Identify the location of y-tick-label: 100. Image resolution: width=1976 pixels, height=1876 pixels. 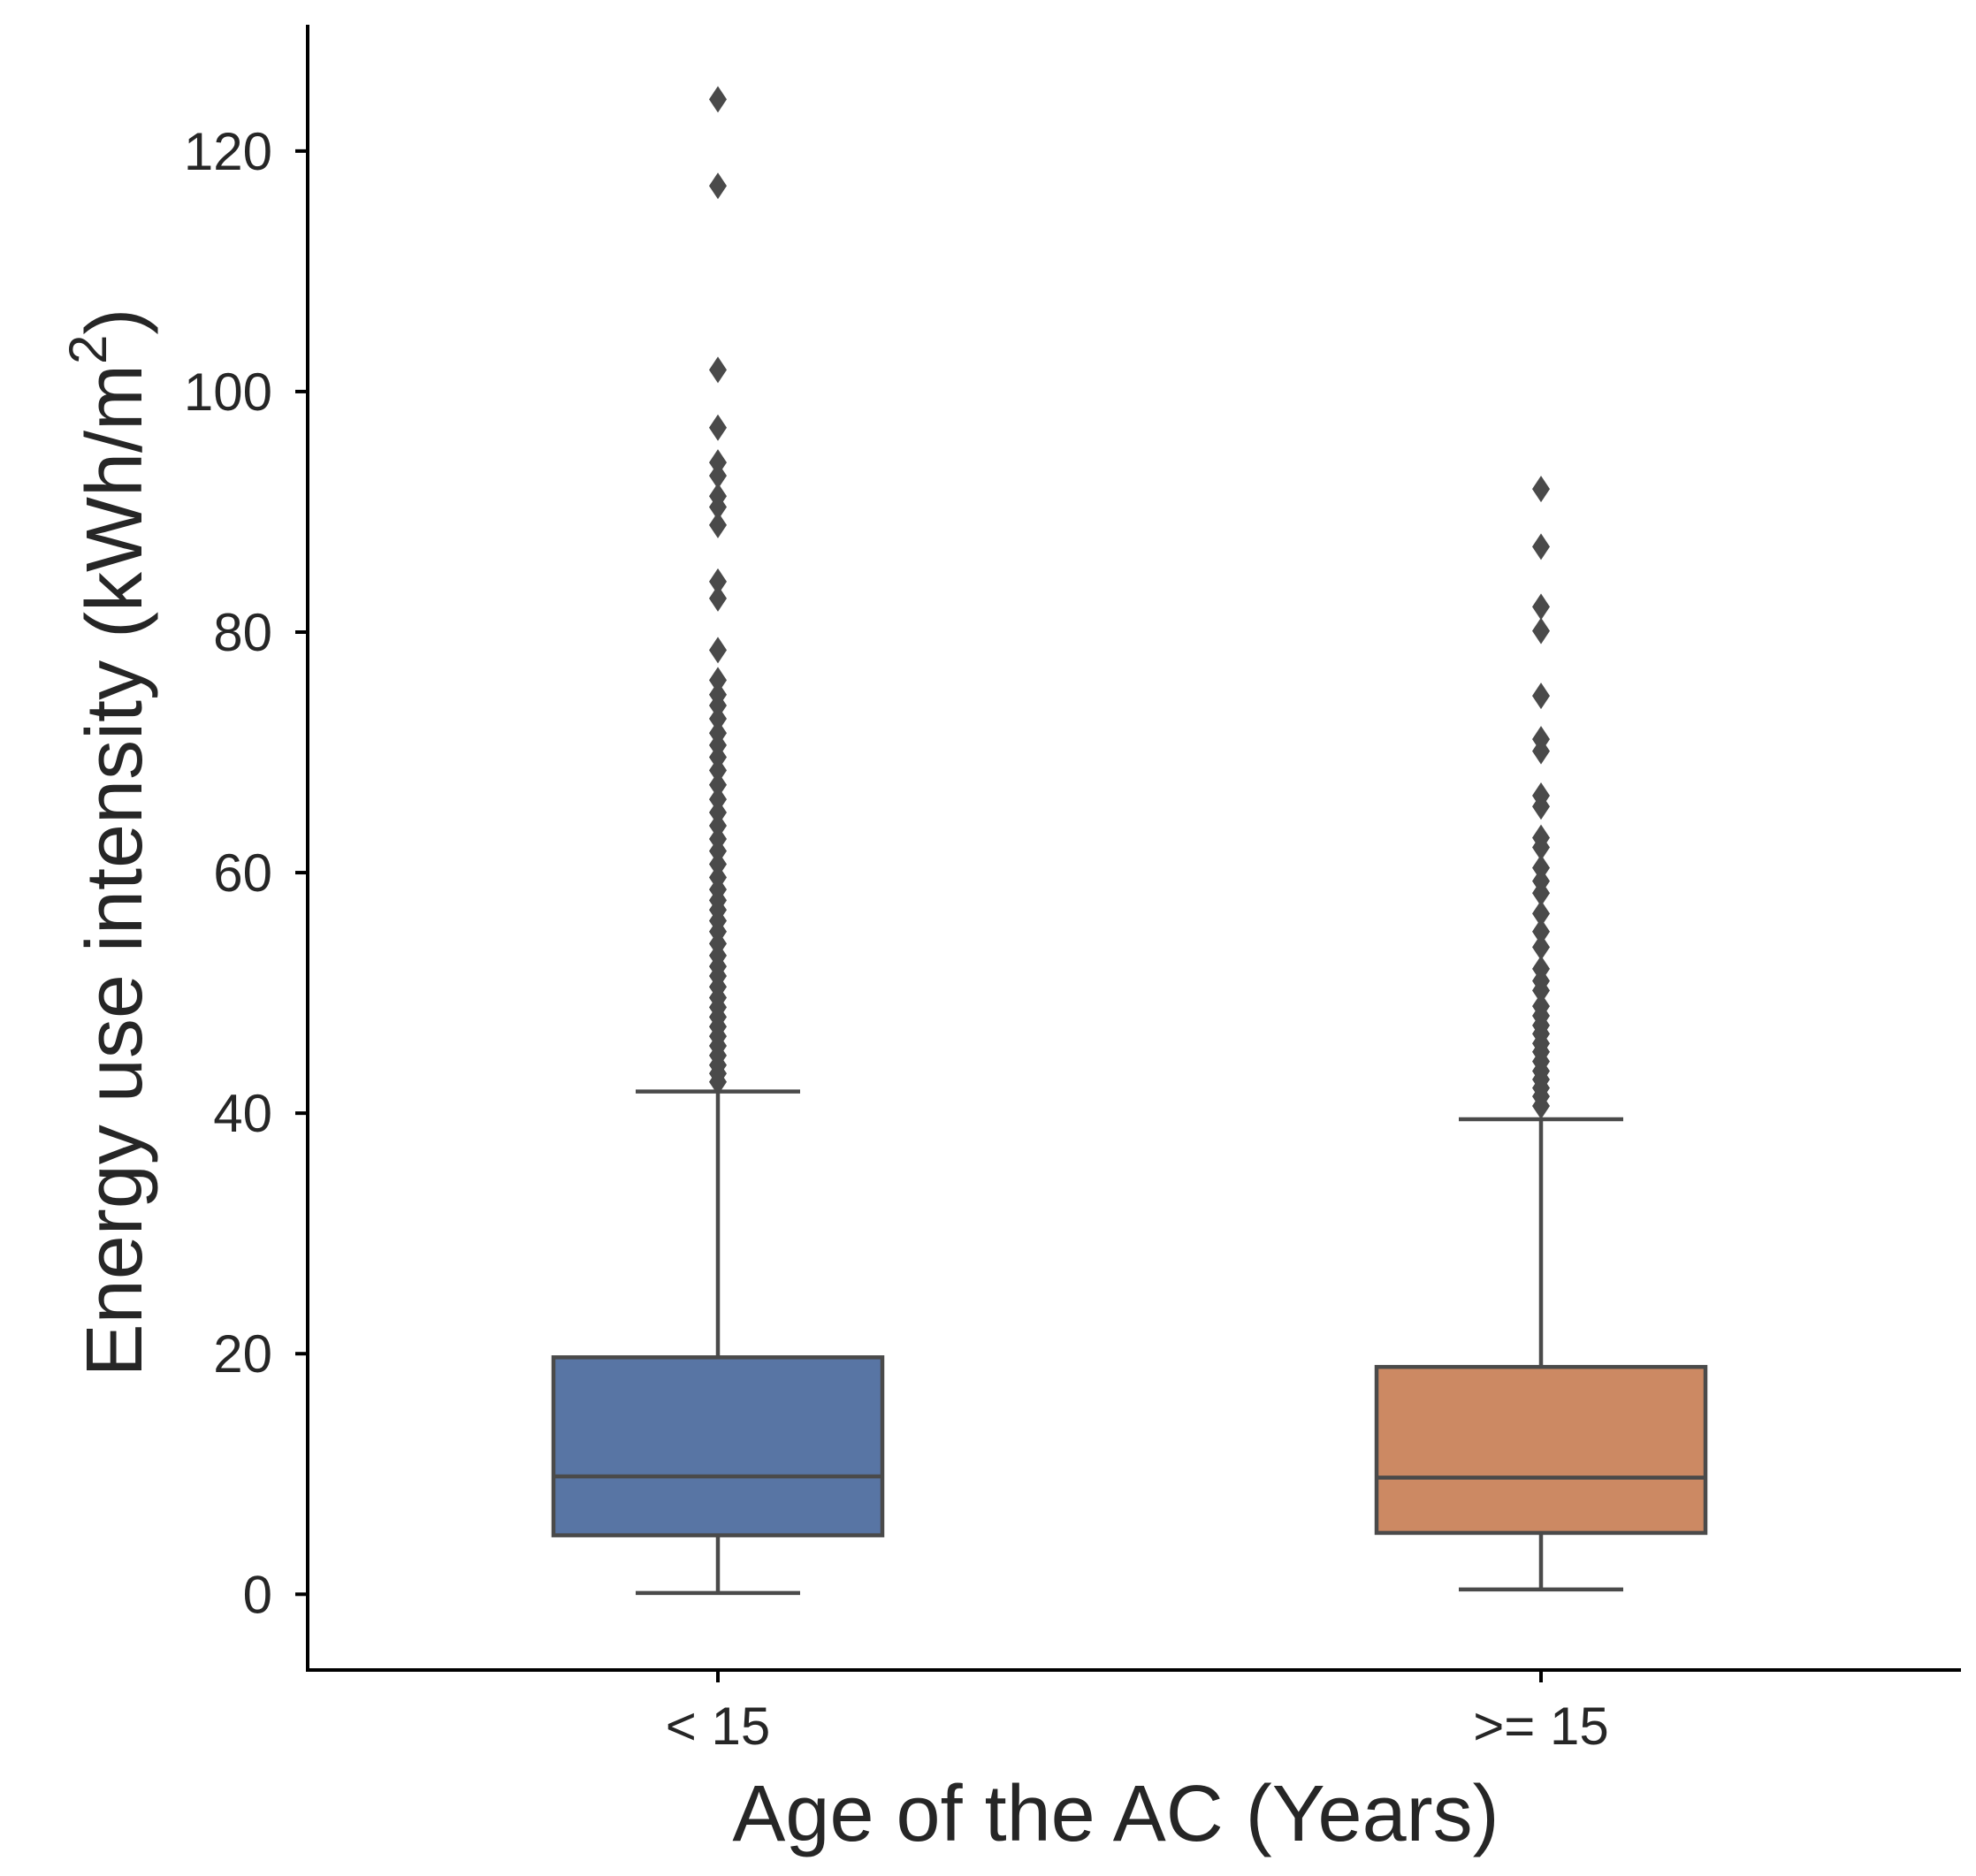
(228, 392).